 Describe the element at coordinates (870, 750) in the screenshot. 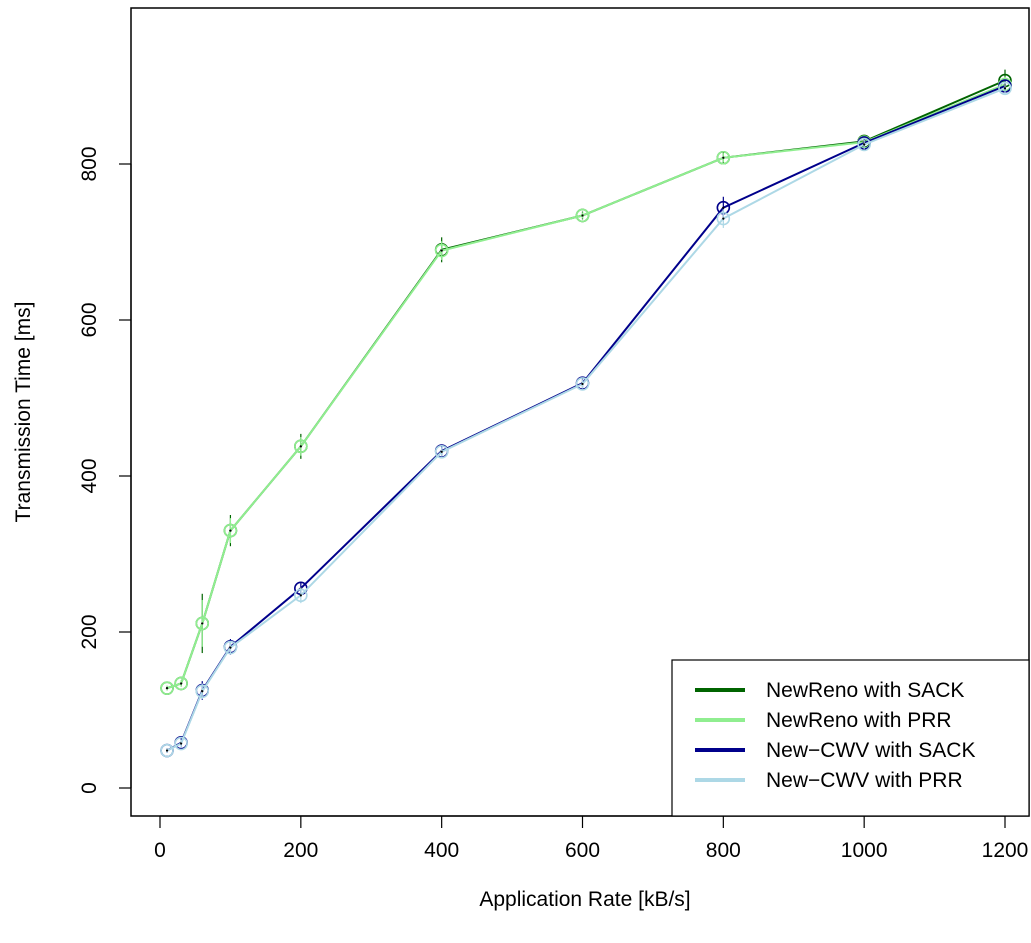

I see `legend-label: New−CWV with SACK` at that location.